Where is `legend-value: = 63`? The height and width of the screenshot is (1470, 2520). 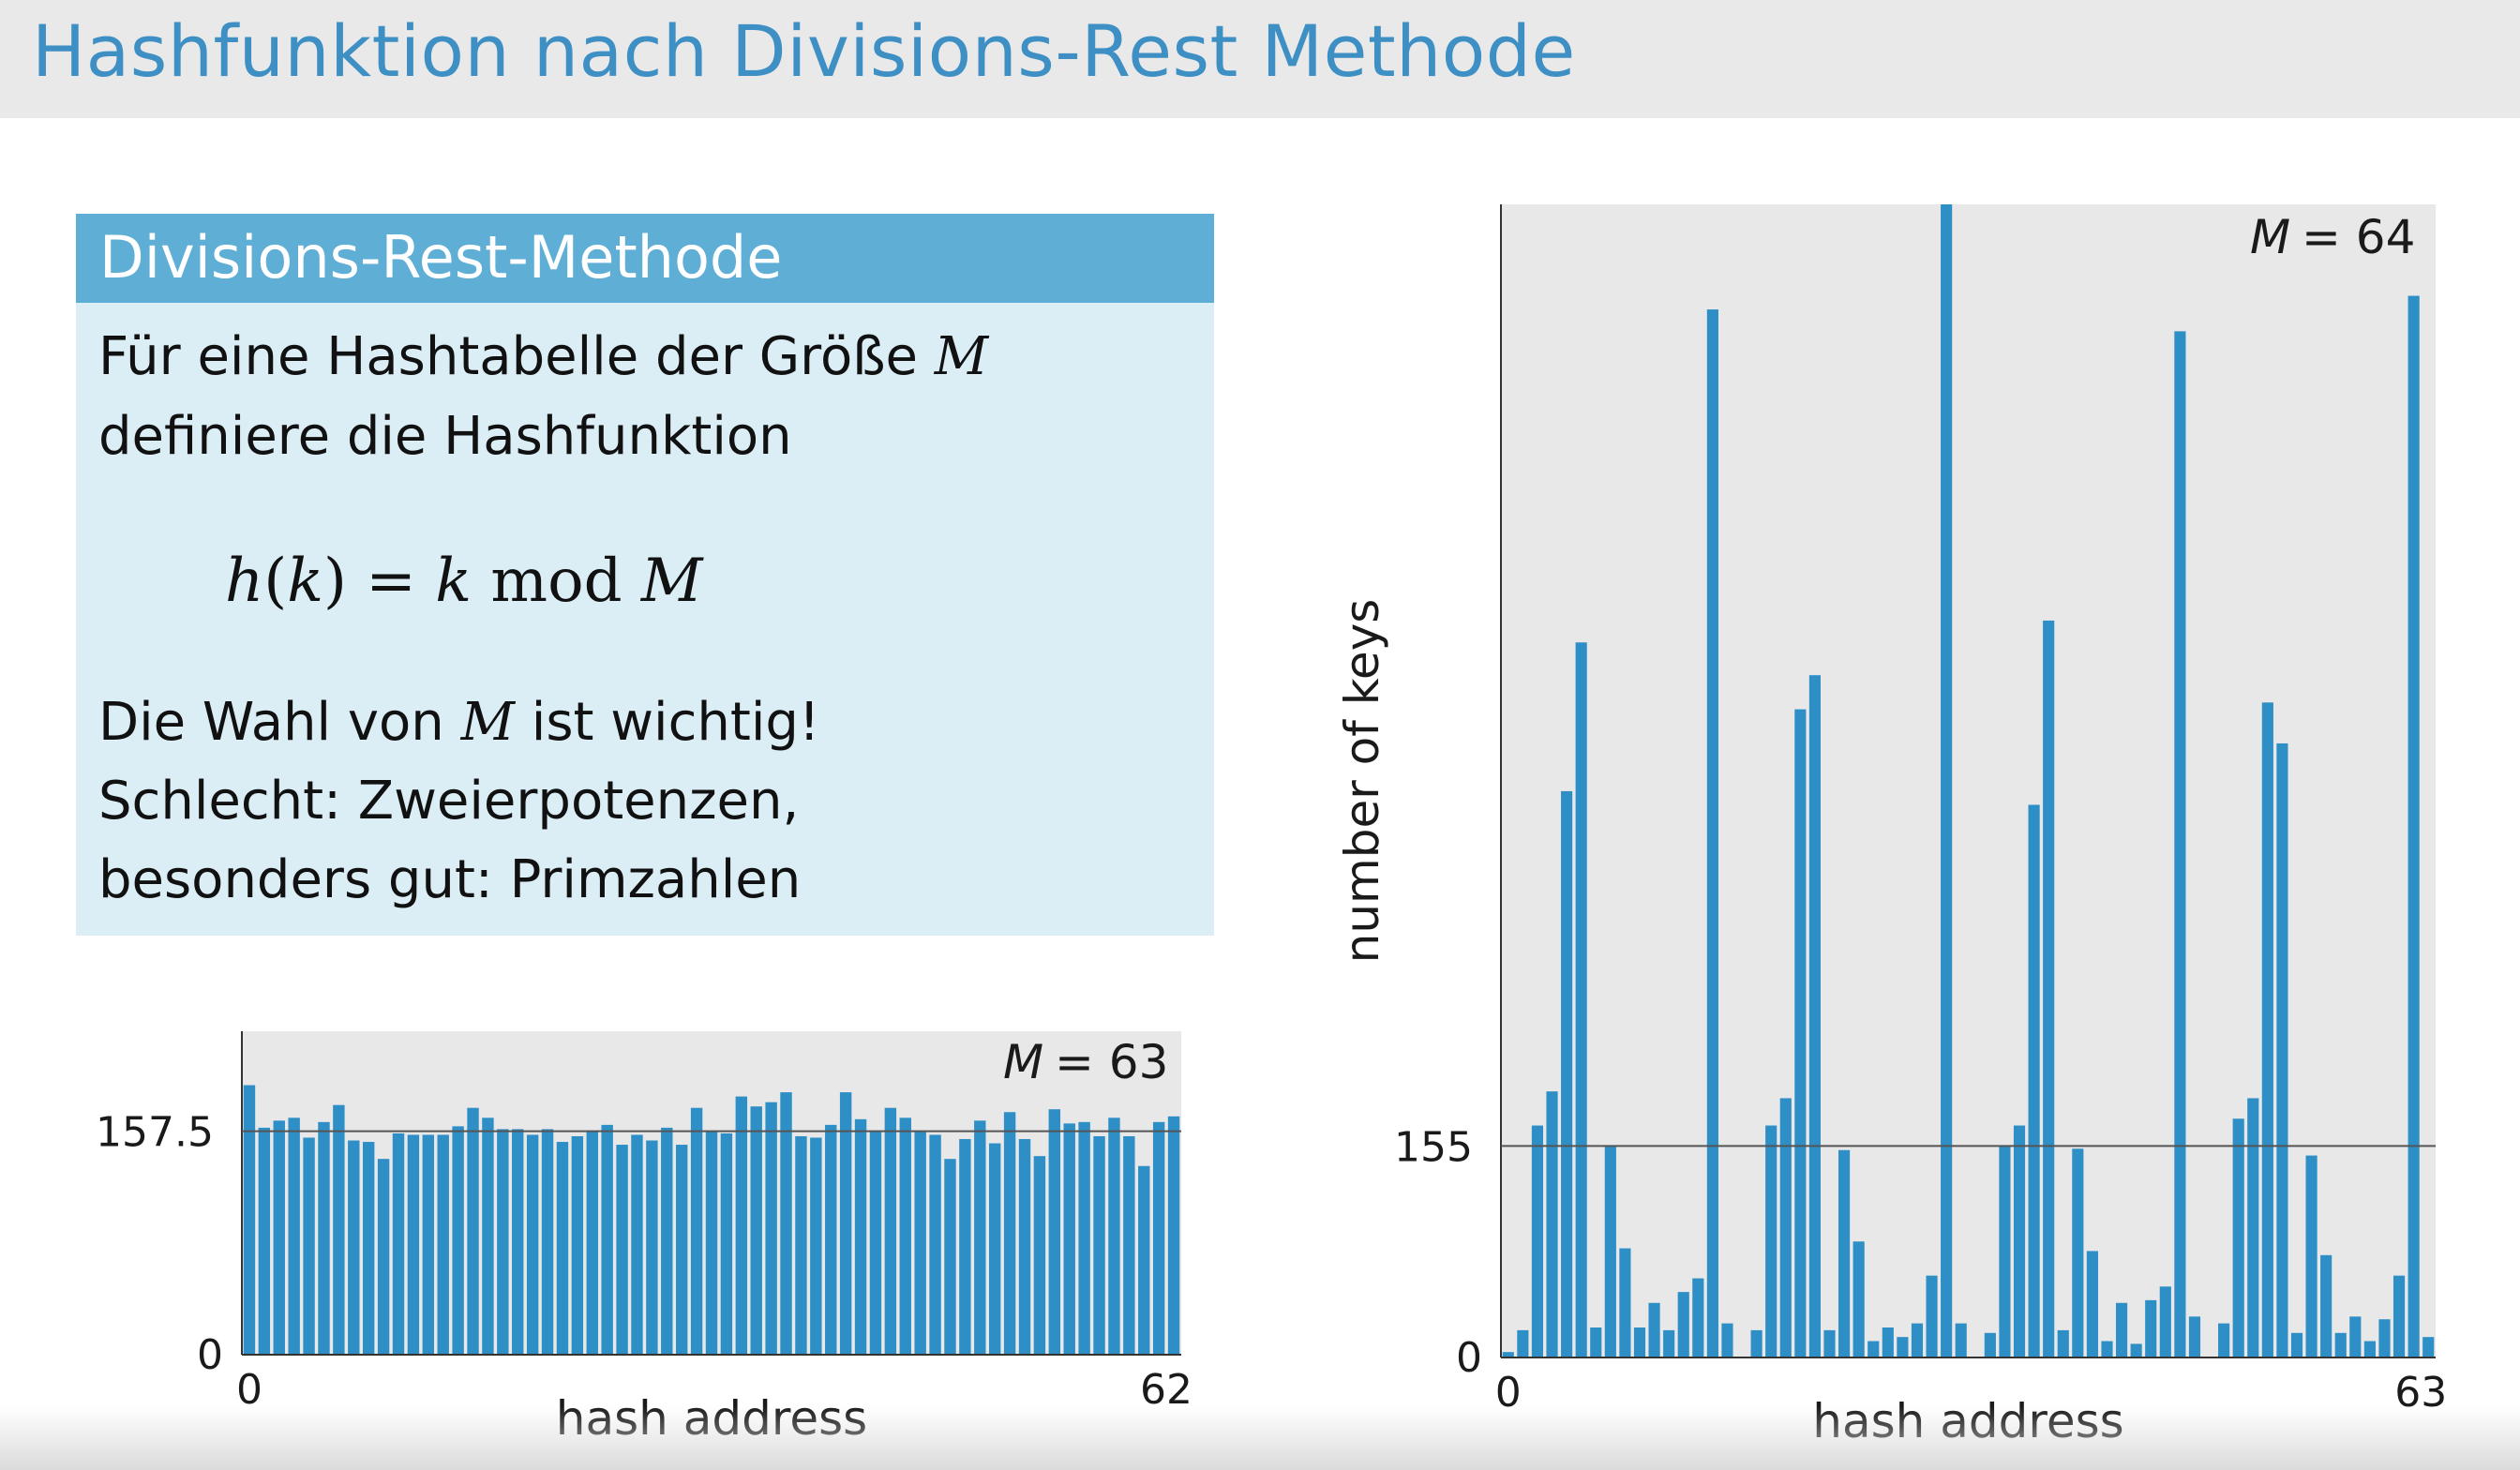 legend-value: = 63 is located at coordinates (1111, 1062).